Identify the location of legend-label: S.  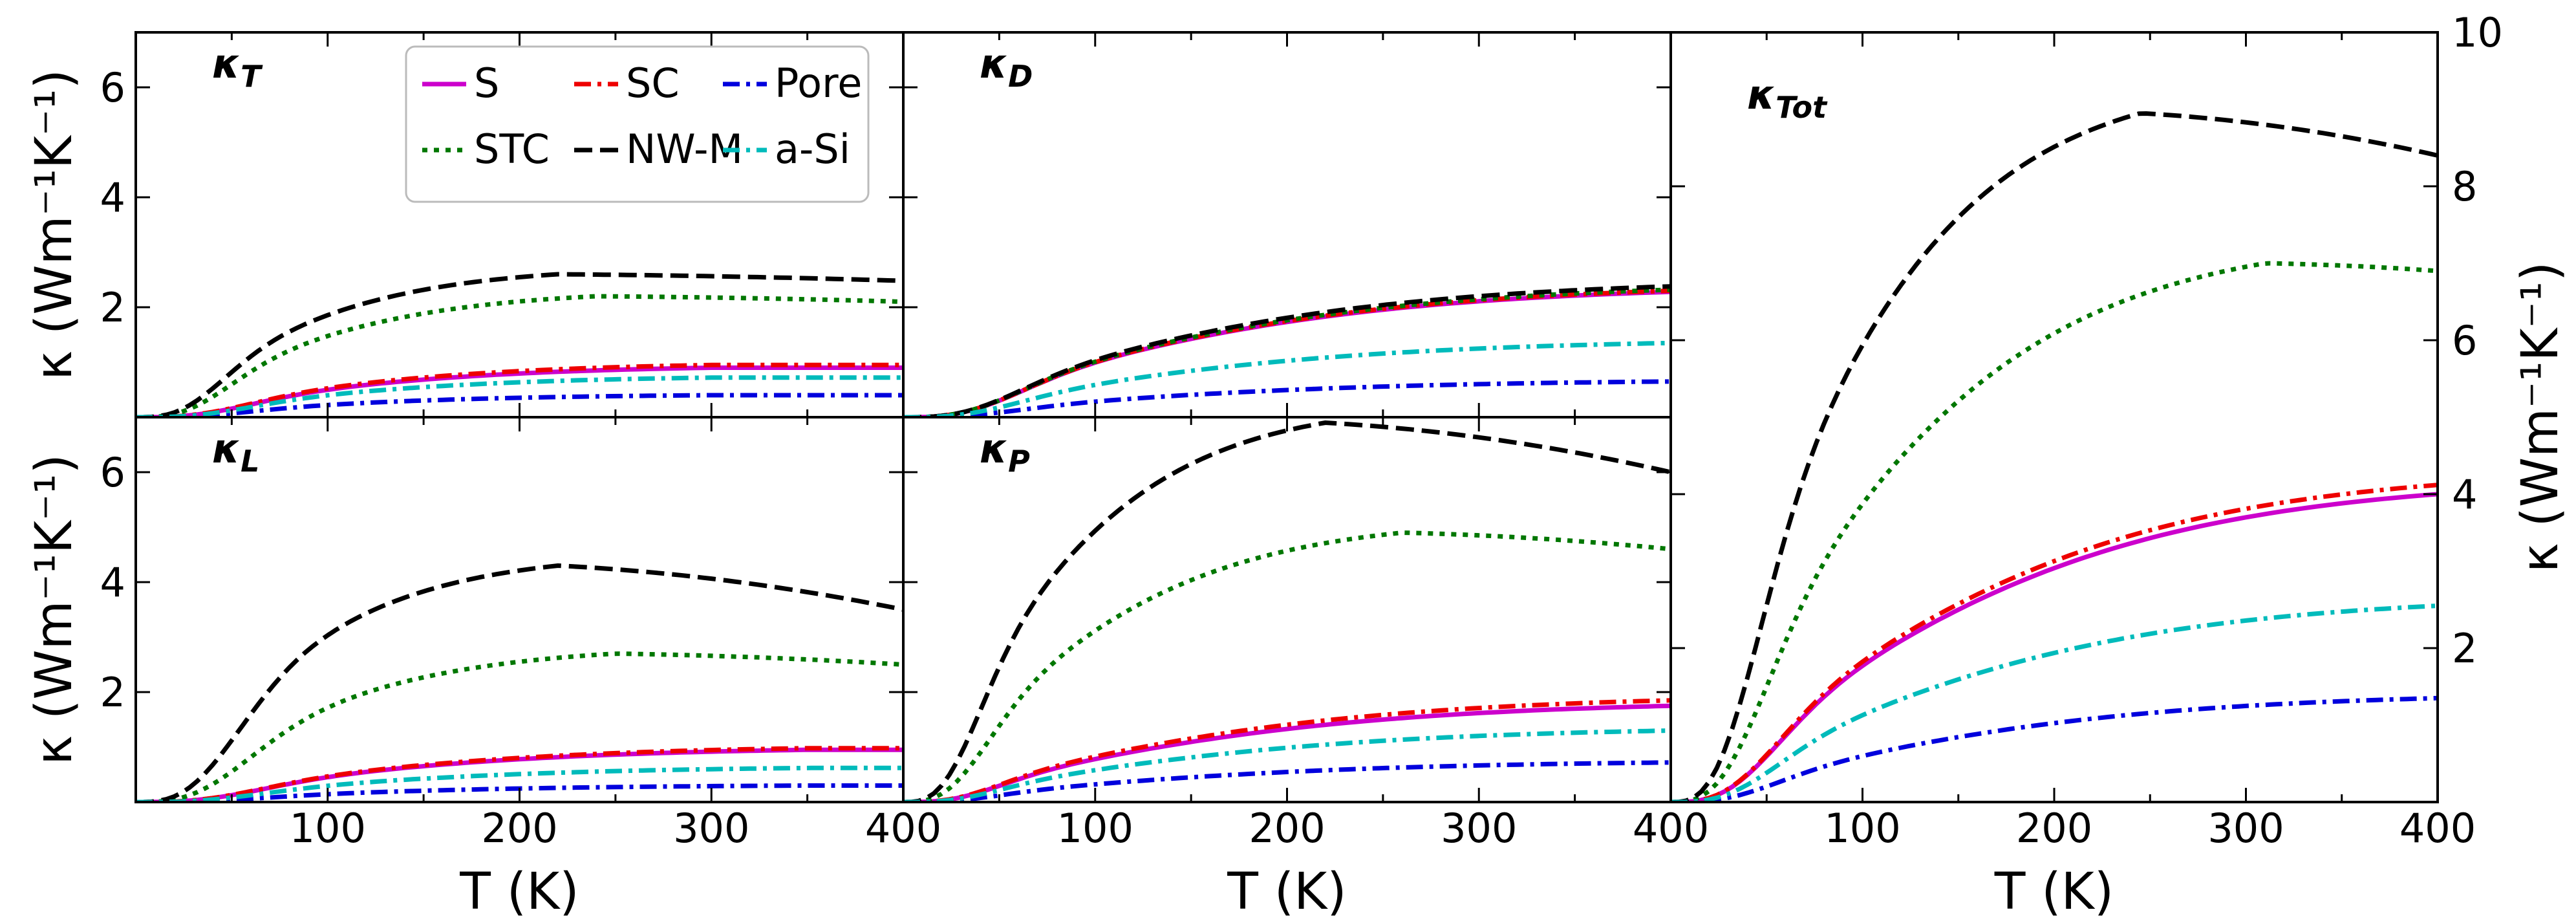
(487, 83).